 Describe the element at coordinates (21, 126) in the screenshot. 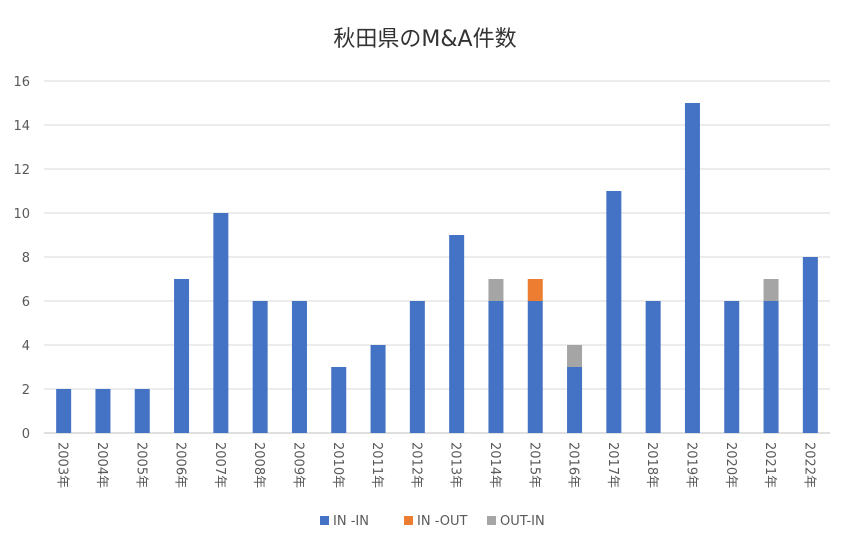

I see `y-tick-label: 14` at that location.